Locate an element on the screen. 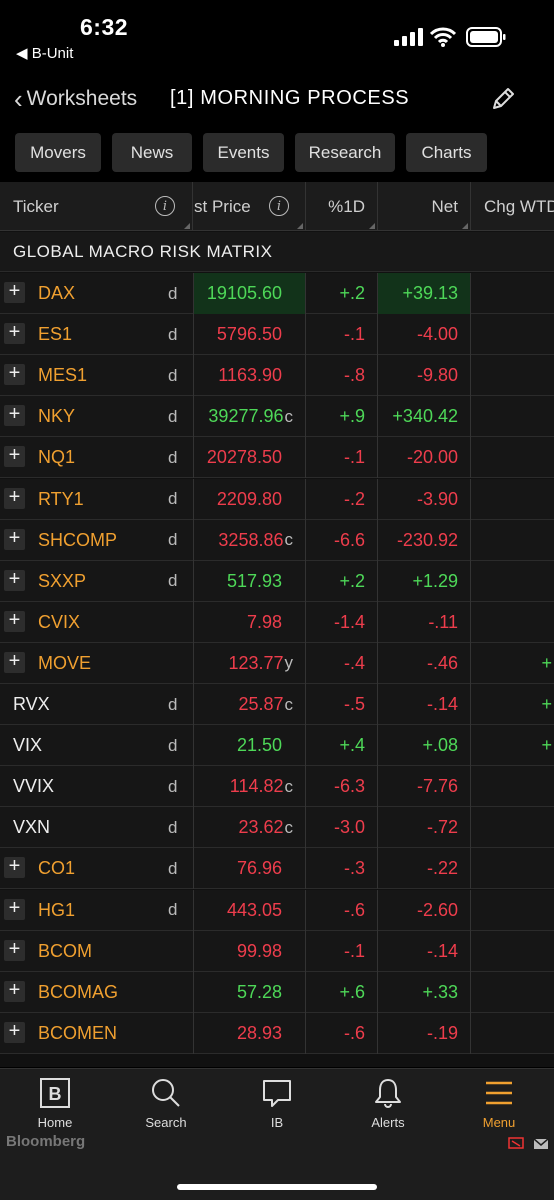  ticker-symbol: DAX is located at coordinates (57, 293).